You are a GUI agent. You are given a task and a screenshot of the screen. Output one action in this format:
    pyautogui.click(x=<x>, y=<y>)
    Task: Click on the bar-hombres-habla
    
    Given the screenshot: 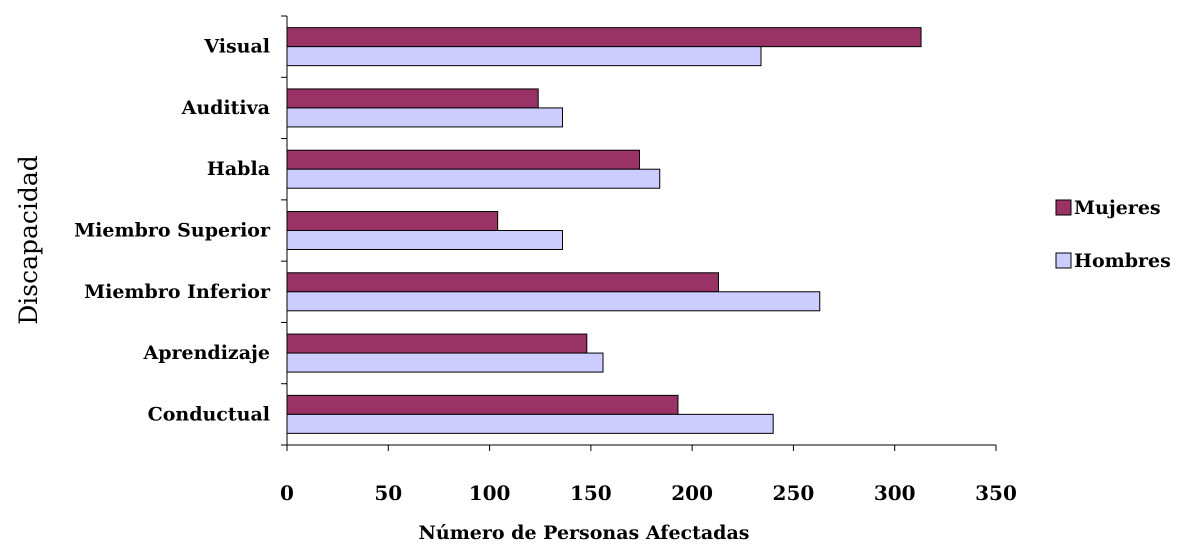 What is the action you would take?
    pyautogui.click(x=473, y=178)
    